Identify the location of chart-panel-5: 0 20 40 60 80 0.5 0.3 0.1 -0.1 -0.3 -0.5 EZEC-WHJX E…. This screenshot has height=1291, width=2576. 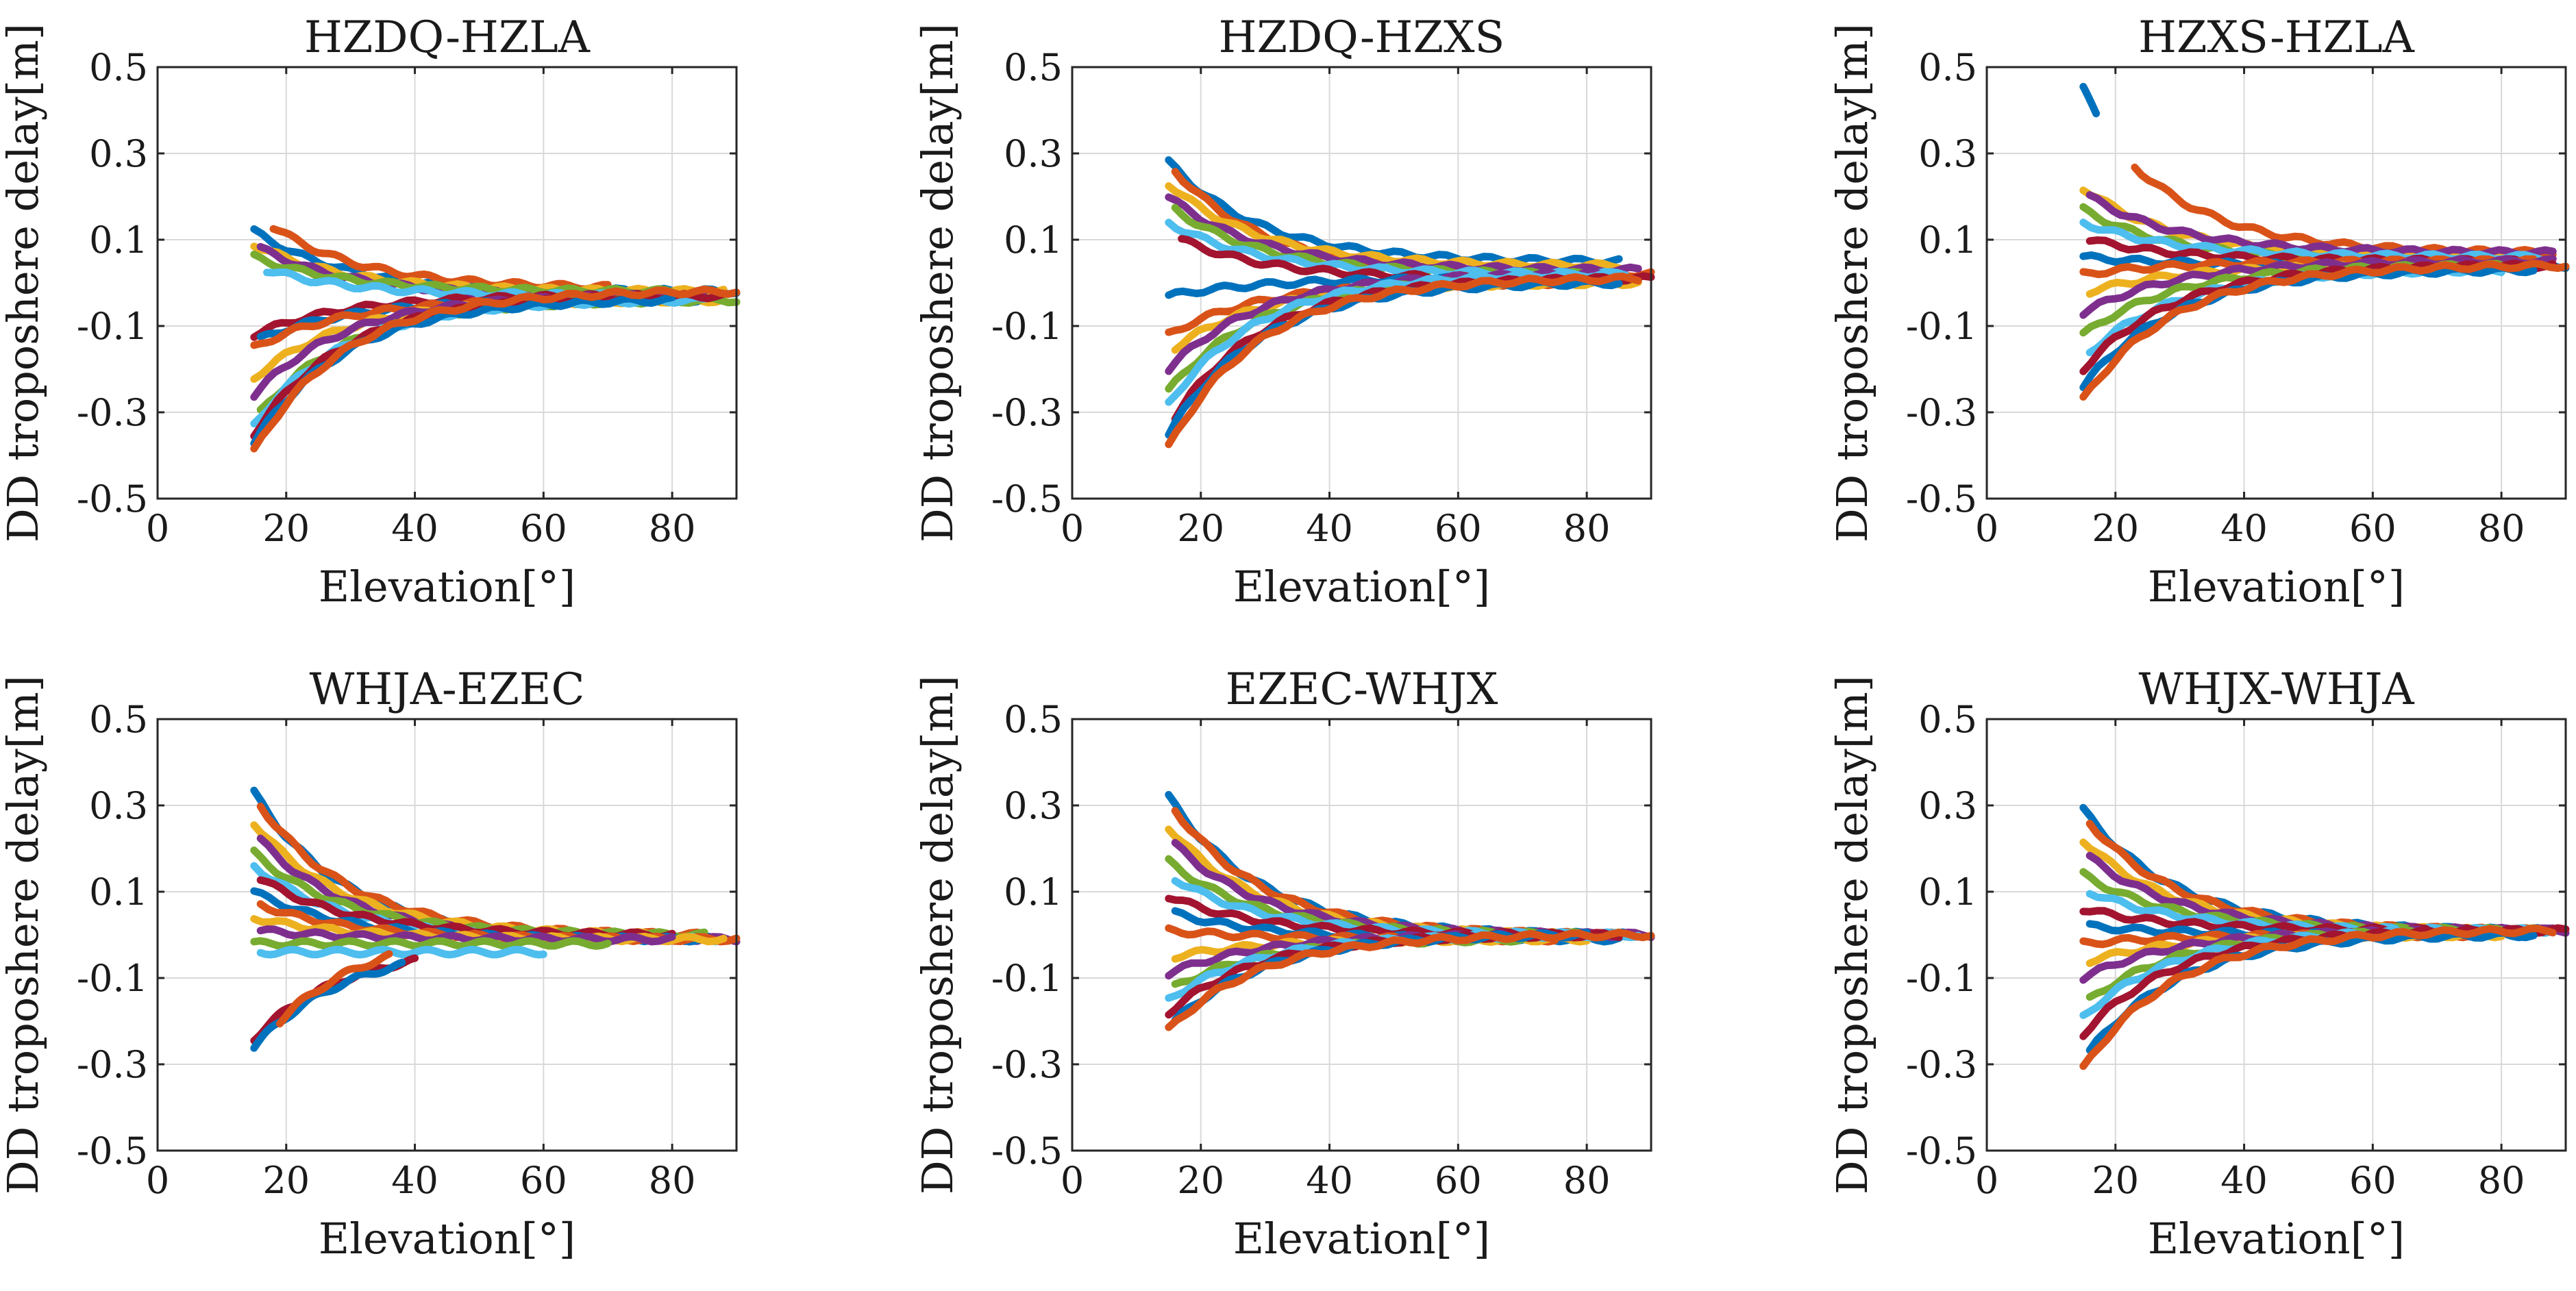
(1284, 964).